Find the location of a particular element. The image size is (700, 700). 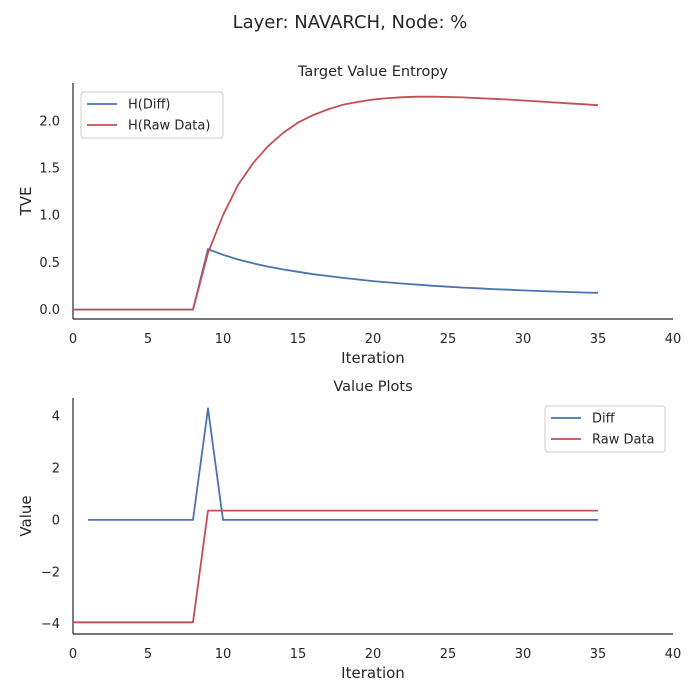

series-line-diff is located at coordinates (343, 464).